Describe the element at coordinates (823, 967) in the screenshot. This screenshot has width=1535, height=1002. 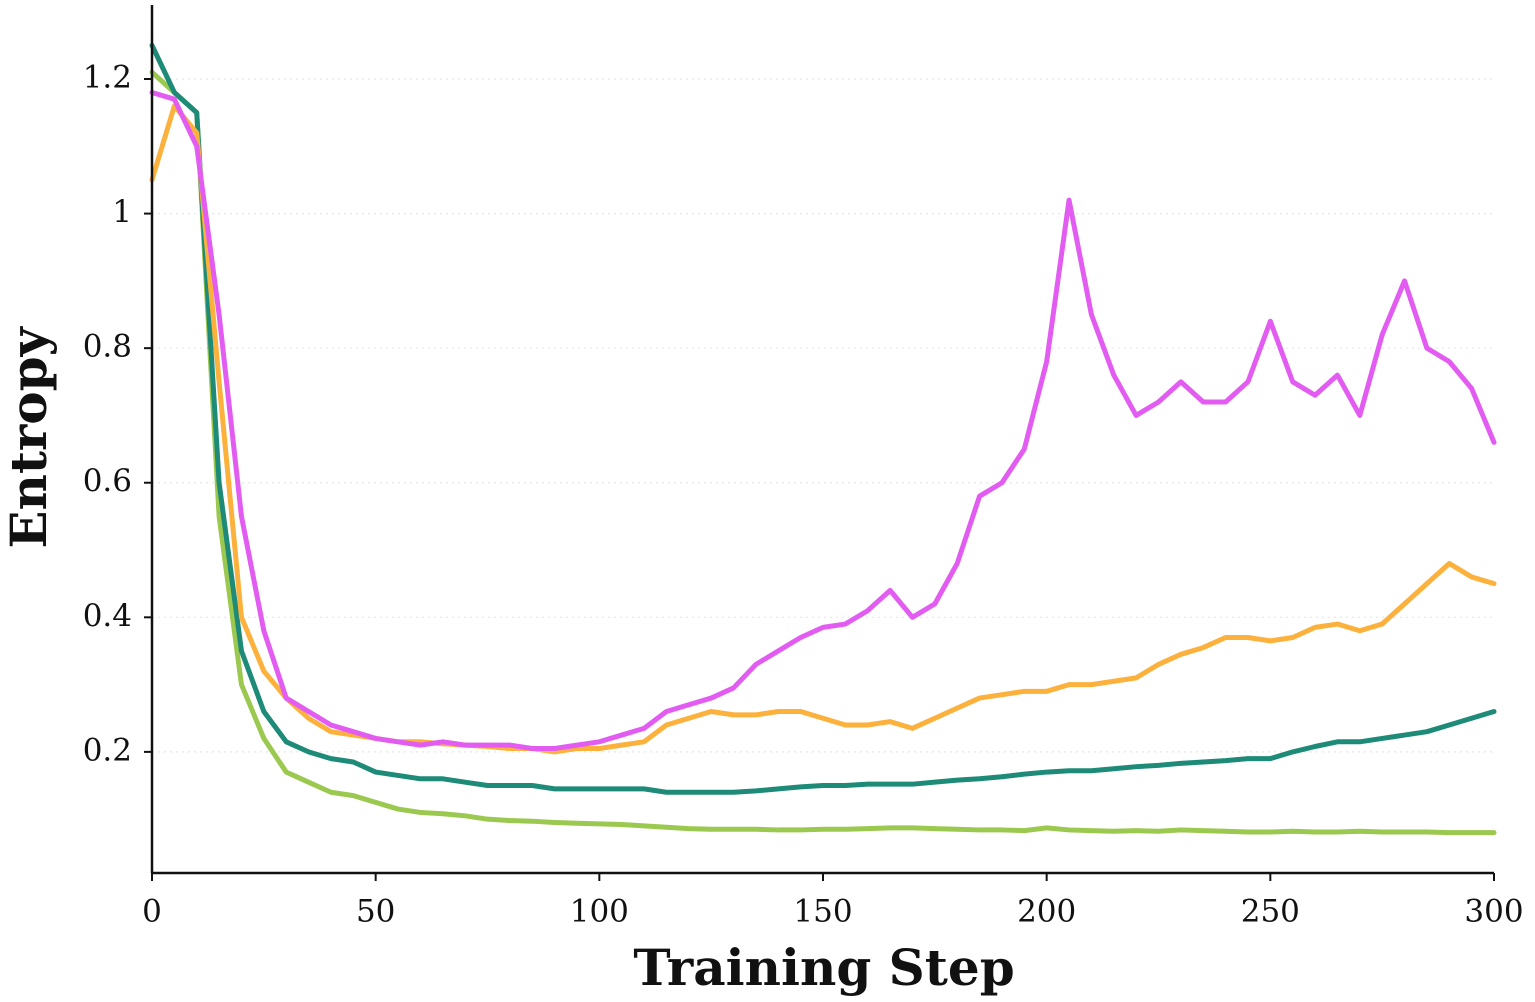
I see `x-axis-label: Training Step` at that location.